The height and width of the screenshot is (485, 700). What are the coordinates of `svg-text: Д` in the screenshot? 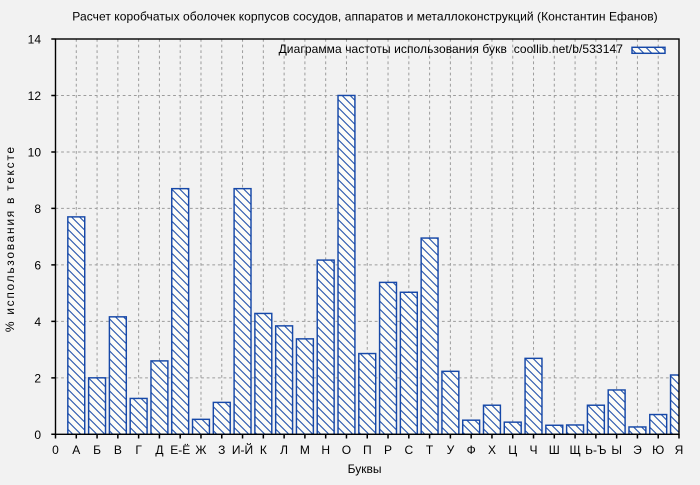 It's located at (159, 450).